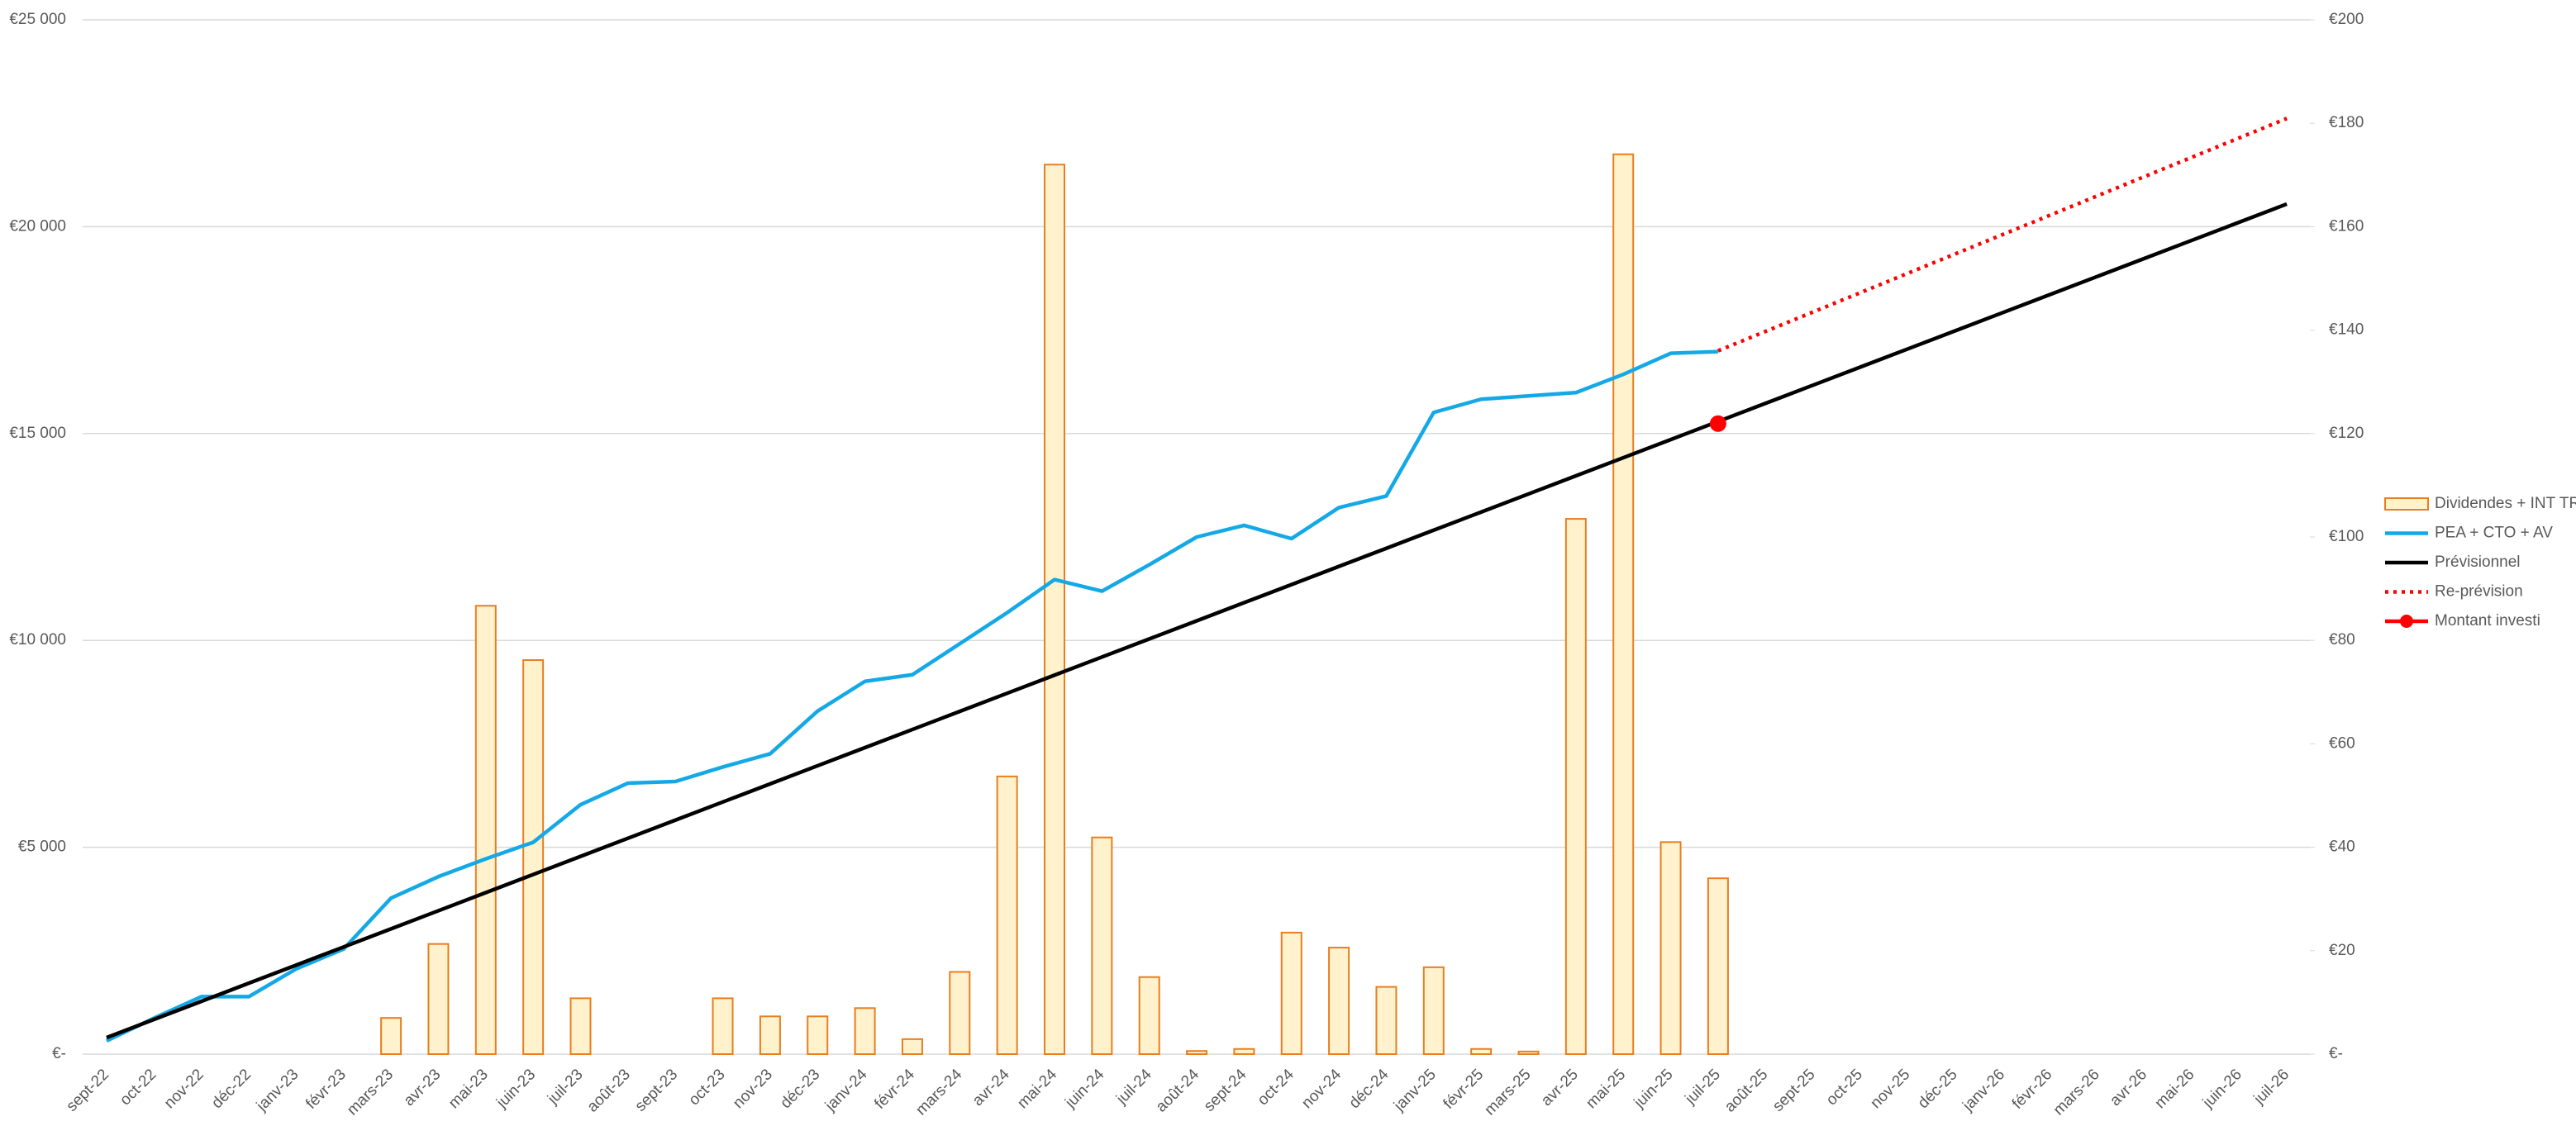 The height and width of the screenshot is (1126, 2576). I want to click on x-tick-label: juil-26, so click(2271, 1087).